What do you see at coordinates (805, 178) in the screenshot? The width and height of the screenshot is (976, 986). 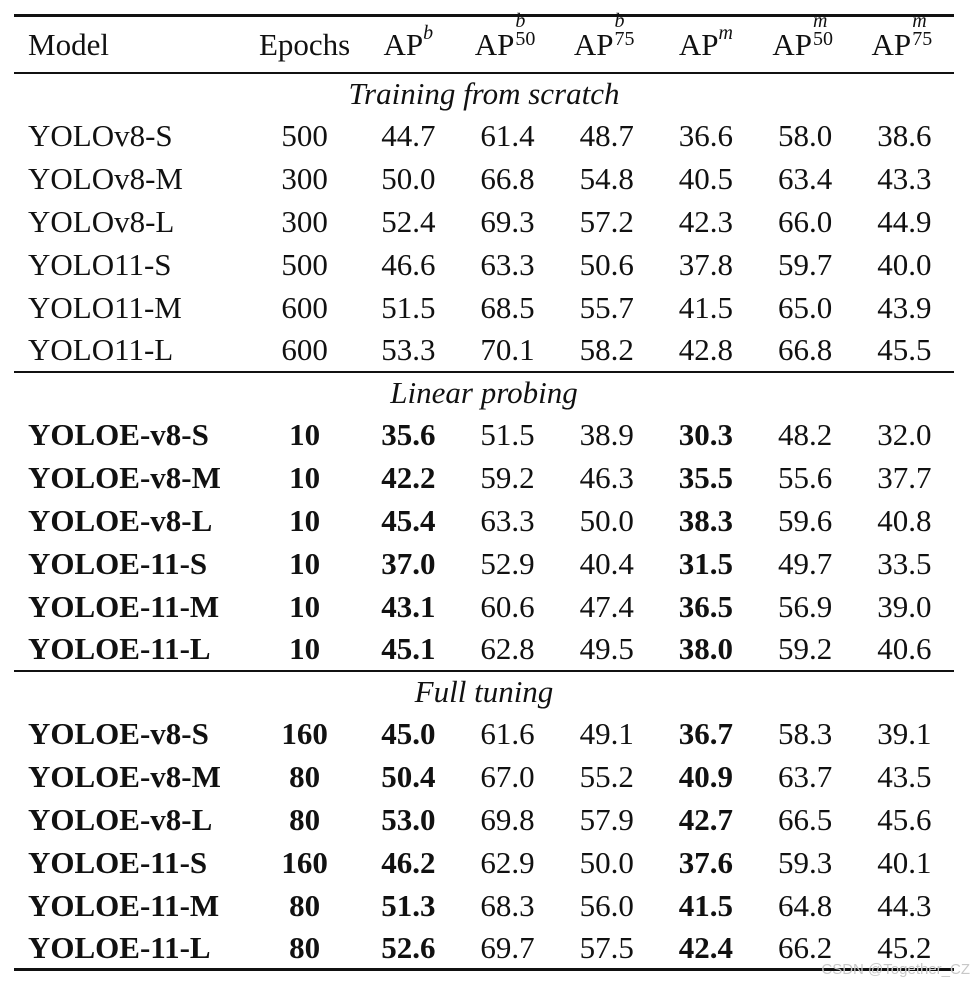 I see `cell-ap-m50: 63.4` at bounding box center [805, 178].